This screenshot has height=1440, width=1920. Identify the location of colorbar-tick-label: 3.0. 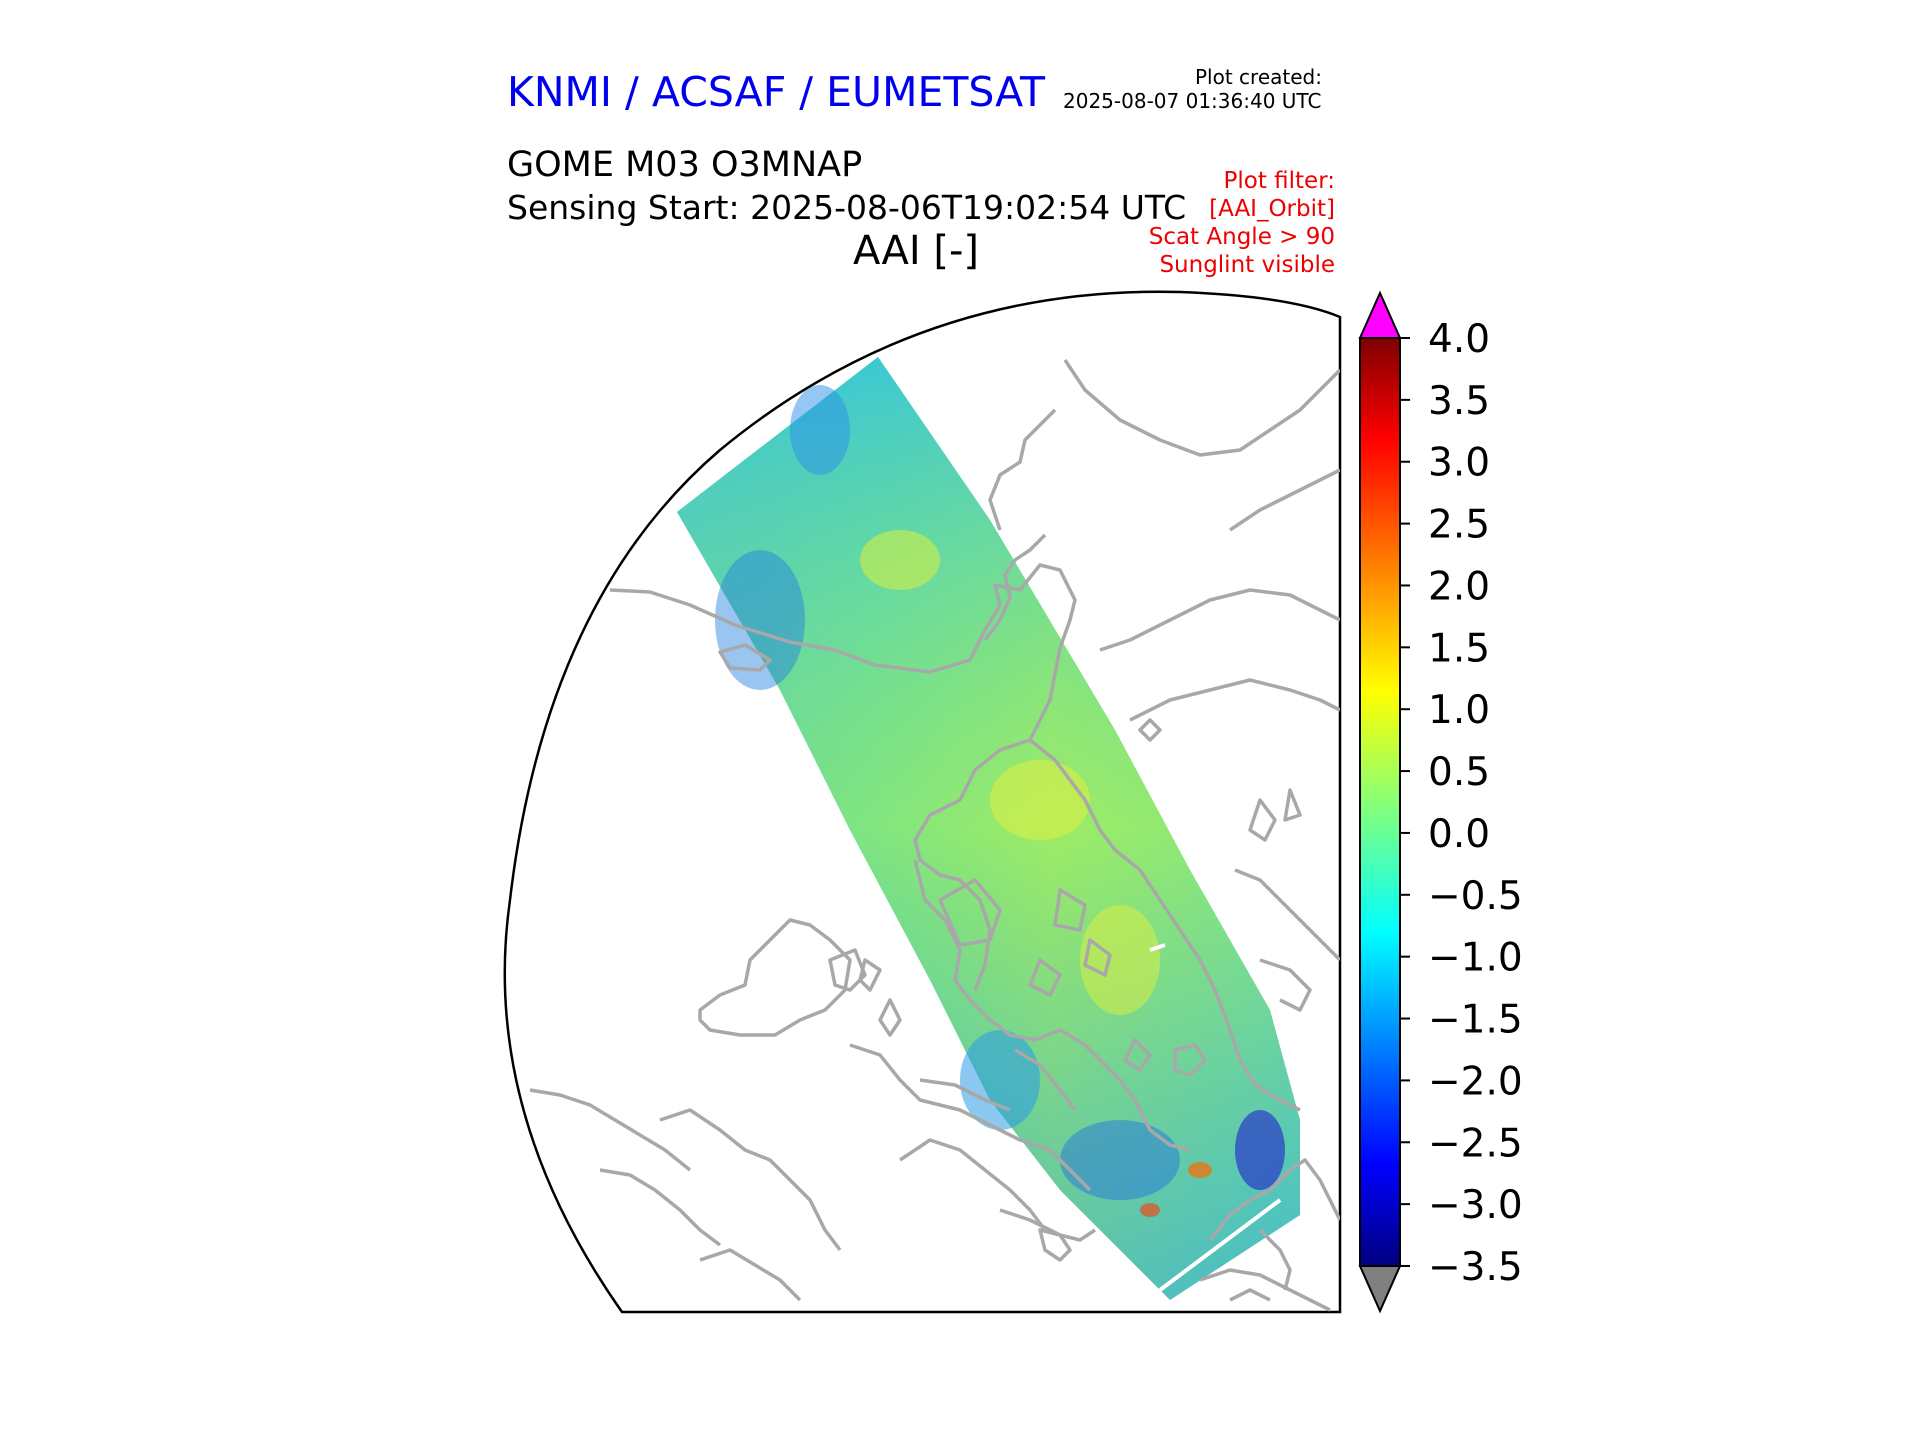
(1459, 463).